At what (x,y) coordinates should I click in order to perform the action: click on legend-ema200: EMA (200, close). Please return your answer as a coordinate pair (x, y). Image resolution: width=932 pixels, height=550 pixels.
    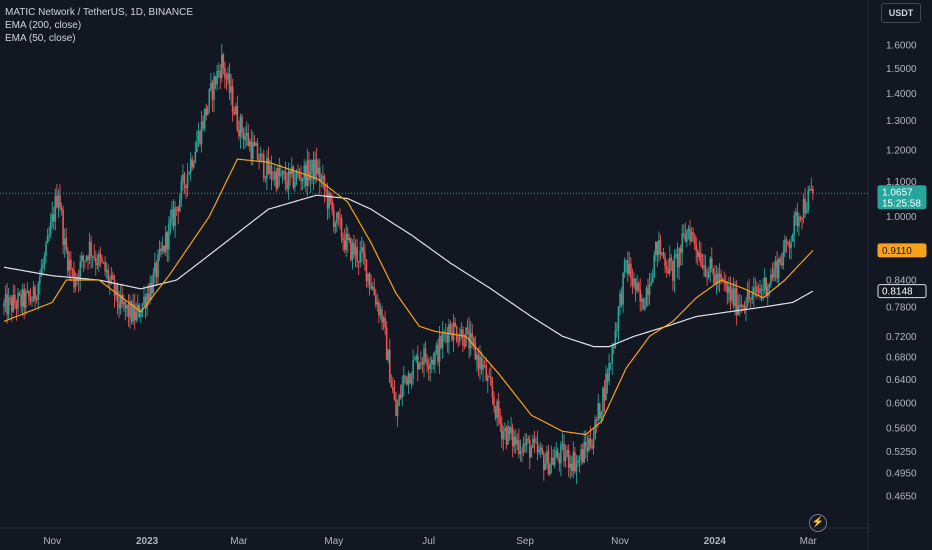
    Looking at the image, I should click on (43, 25).